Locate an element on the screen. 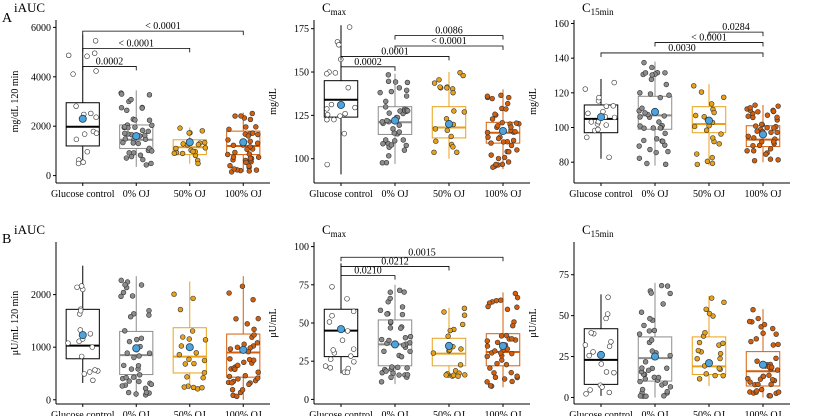 The height and width of the screenshot is (416, 817). x-tick-label: 0% OJ is located at coordinates (136, 413).